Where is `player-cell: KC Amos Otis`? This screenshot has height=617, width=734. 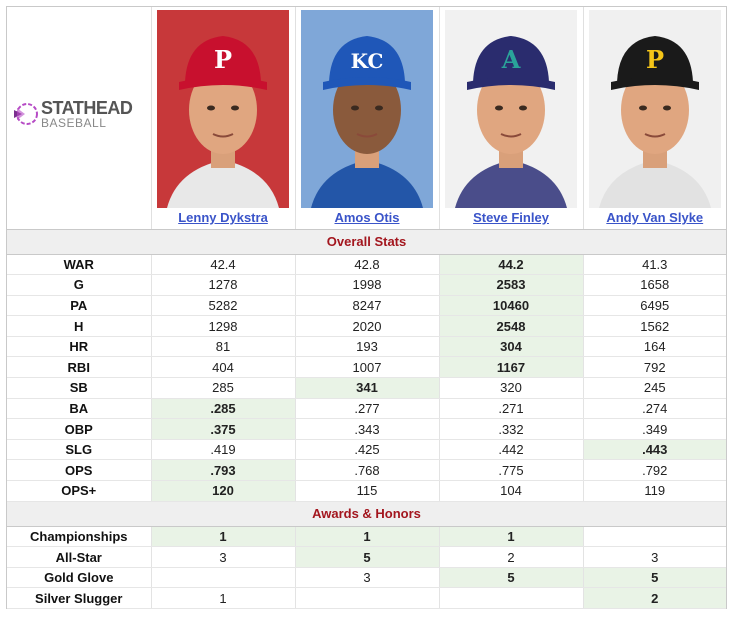 player-cell: KC Amos Otis is located at coordinates (367, 118).